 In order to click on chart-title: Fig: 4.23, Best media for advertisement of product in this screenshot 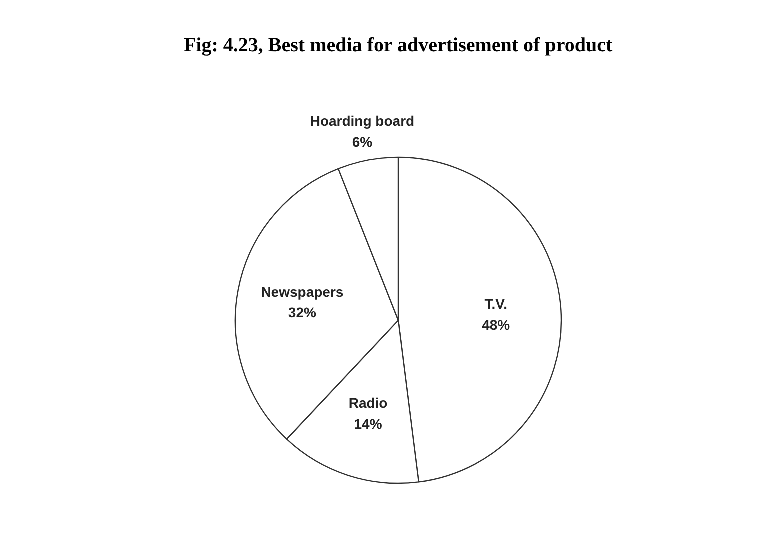, I will do `click(398, 45)`.